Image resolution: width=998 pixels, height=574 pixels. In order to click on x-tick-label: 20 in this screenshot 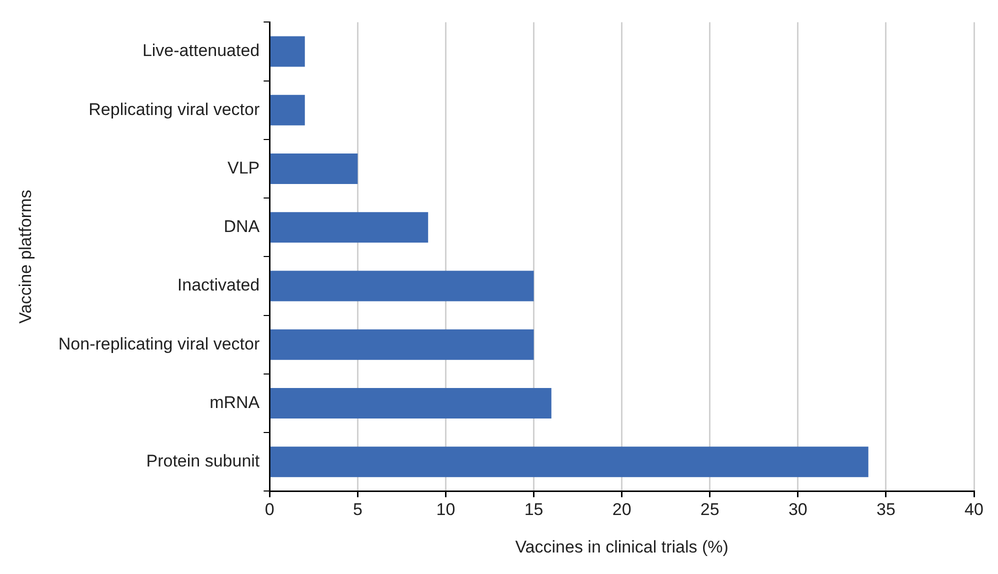, I will do `click(622, 510)`.